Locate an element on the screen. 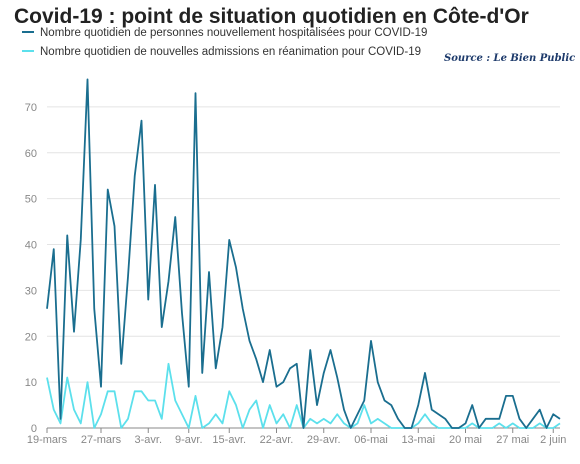 The width and height of the screenshot is (580, 464). y-tick-label-50: 50 is located at coordinates (31, 200).